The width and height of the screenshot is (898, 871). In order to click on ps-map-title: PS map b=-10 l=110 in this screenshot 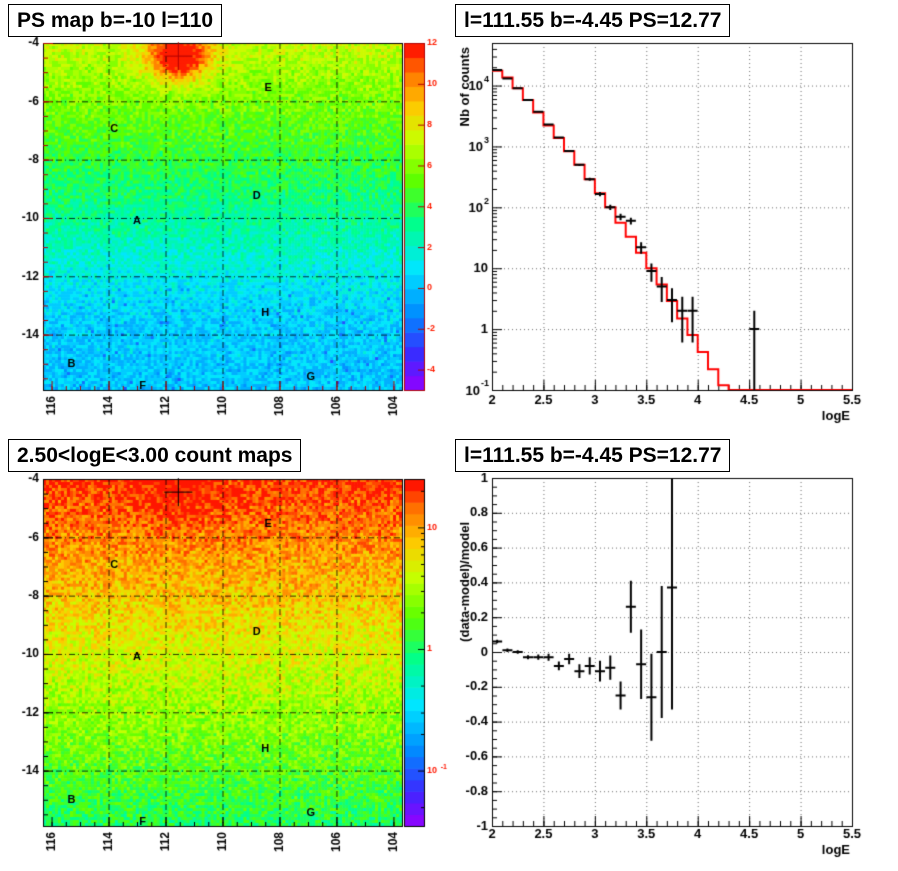, I will do `click(115, 20)`.